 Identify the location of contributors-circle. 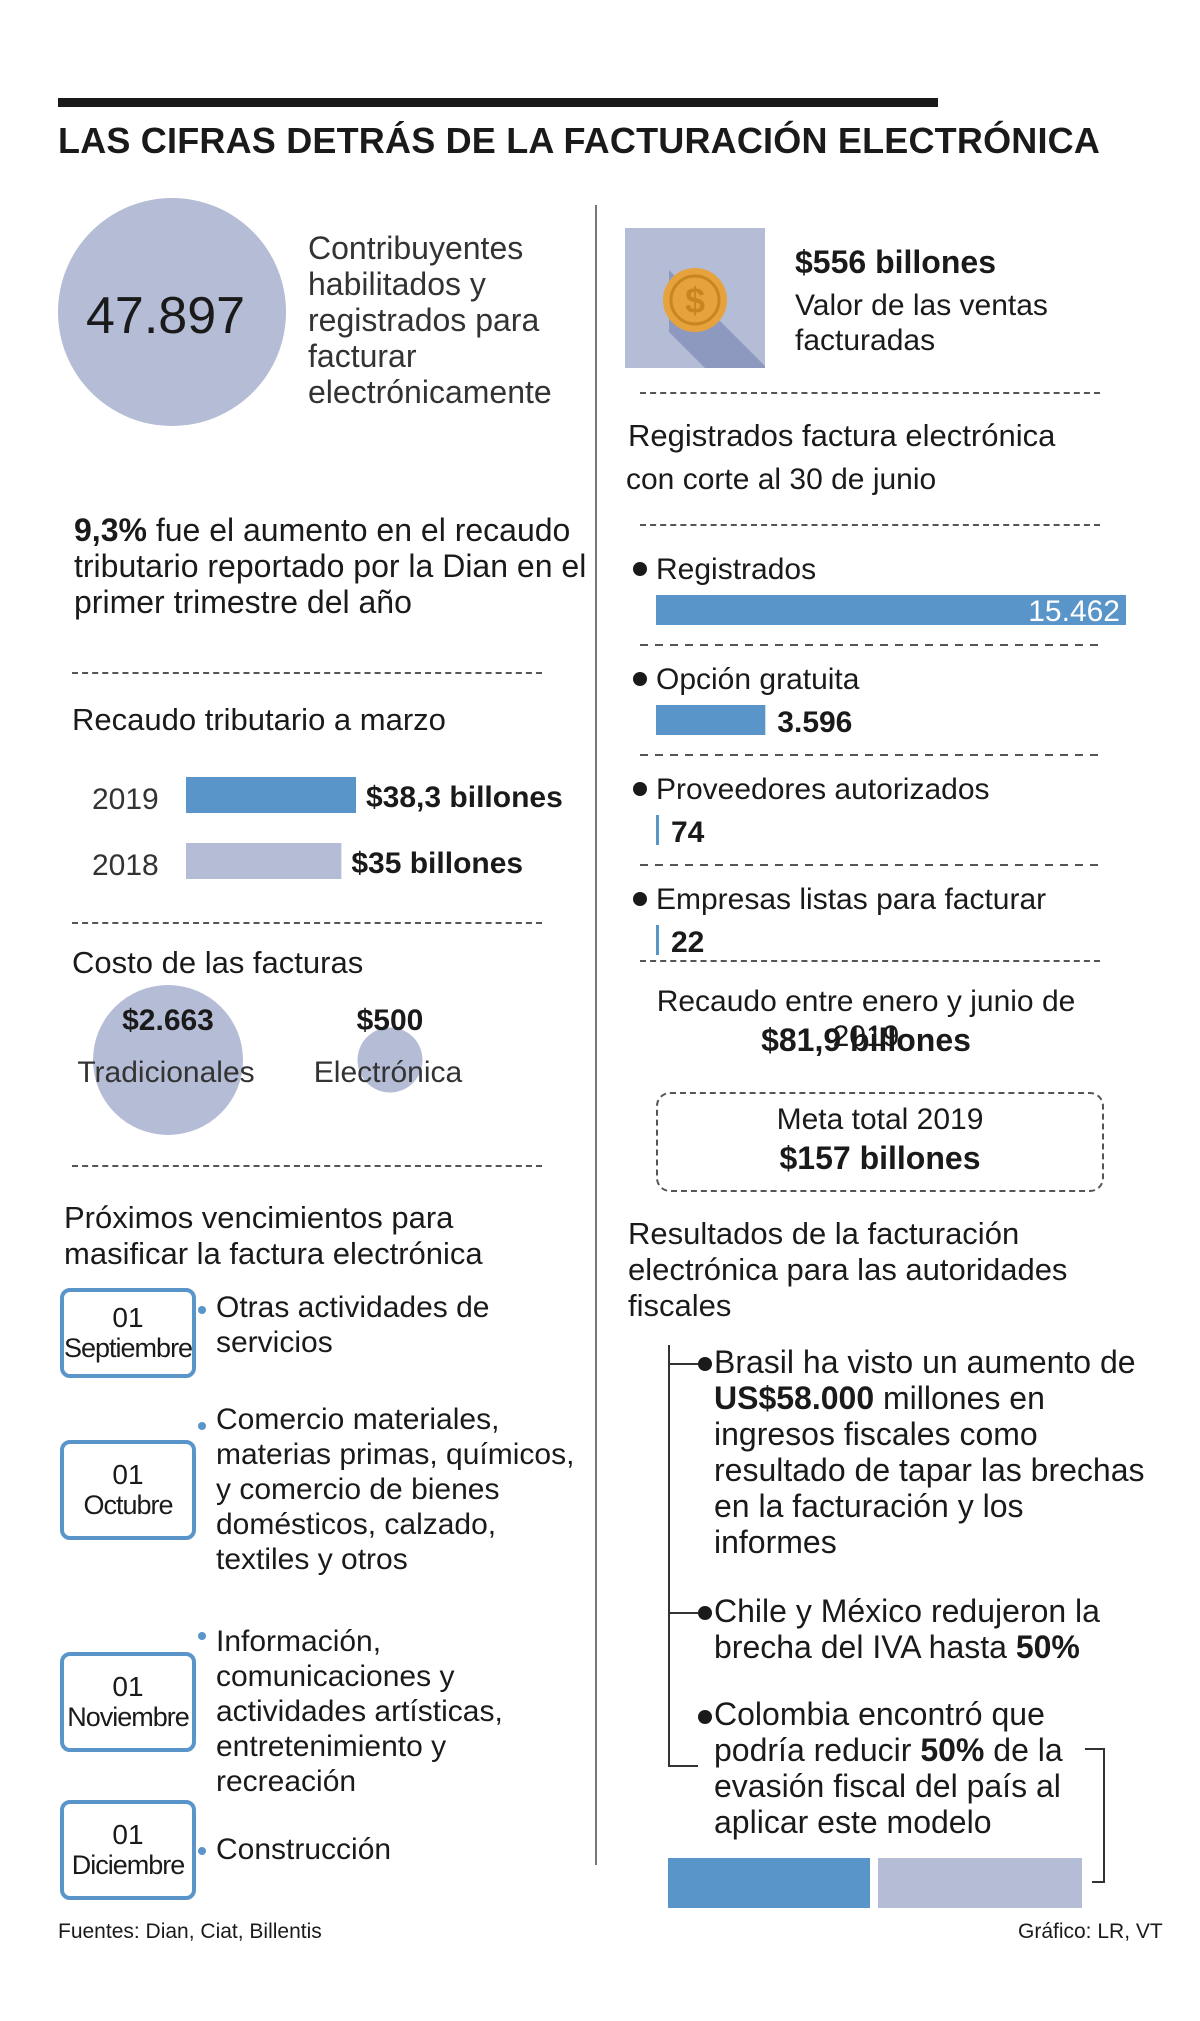
(172, 312).